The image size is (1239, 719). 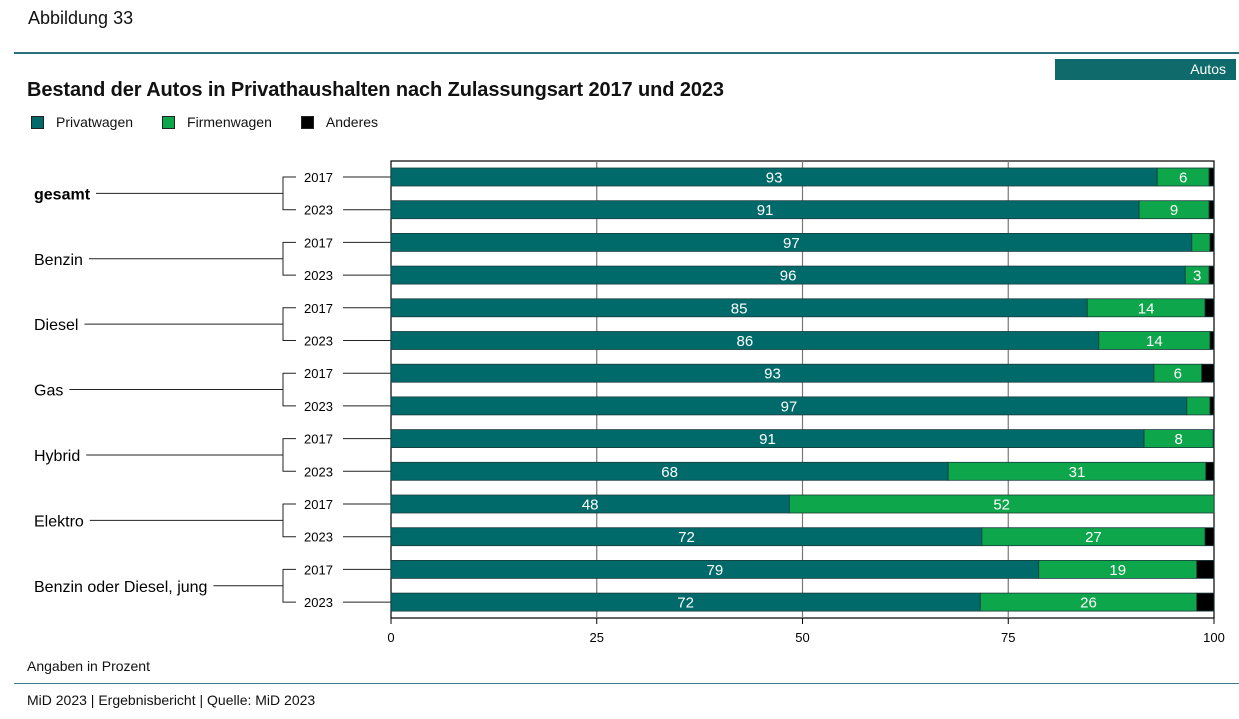 I want to click on footer-divider, so click(x=626, y=683).